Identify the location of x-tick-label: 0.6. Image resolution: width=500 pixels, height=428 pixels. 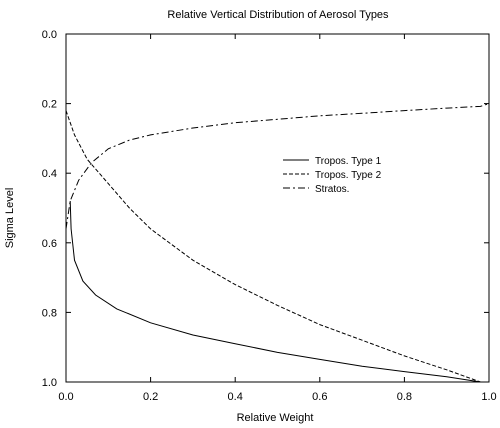
(319, 397).